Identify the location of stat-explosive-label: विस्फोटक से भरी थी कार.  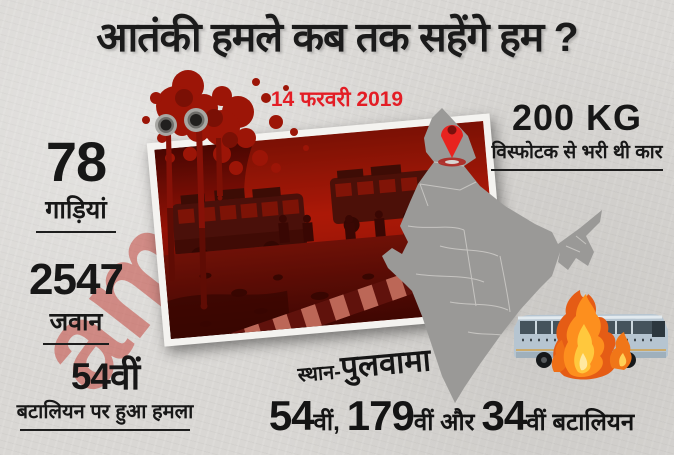
(577, 152).